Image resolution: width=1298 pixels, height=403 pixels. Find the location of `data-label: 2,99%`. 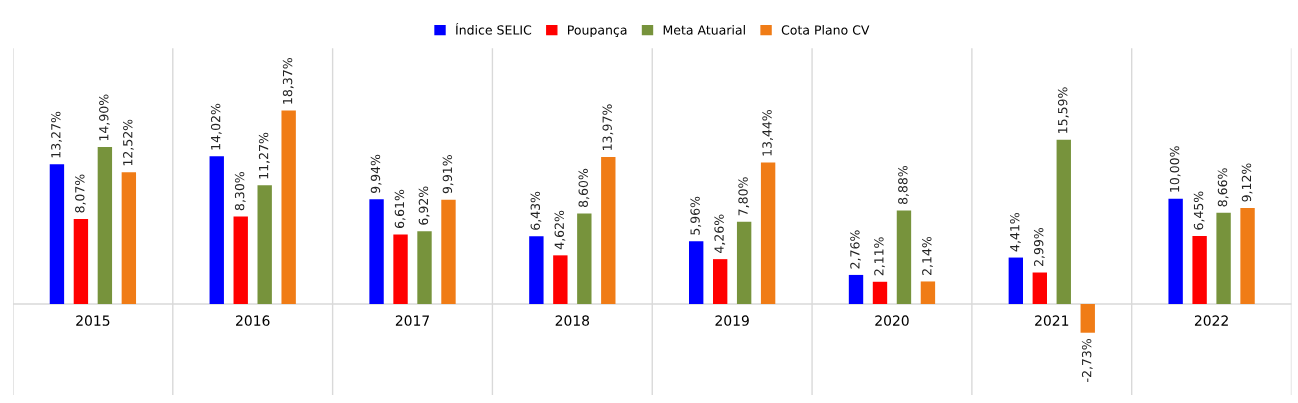

data-label: 2,99% is located at coordinates (1039, 247).